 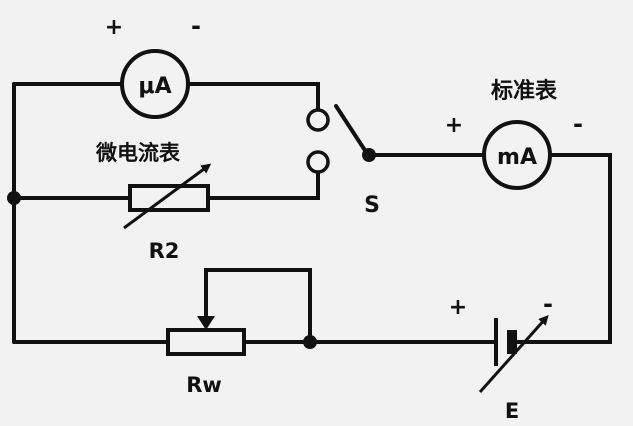 I want to click on switch, so click(x=341, y=139).